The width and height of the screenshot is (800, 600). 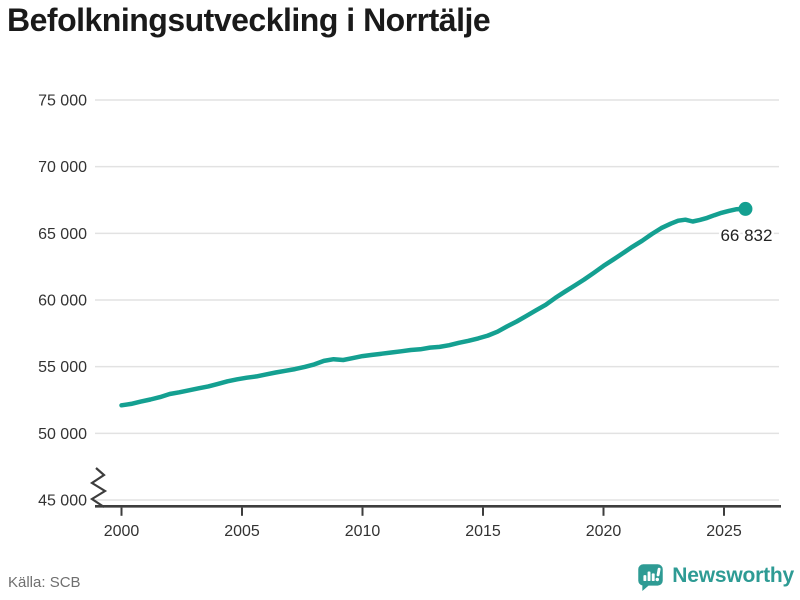 I want to click on bar-tall, so click(x=649, y=576).